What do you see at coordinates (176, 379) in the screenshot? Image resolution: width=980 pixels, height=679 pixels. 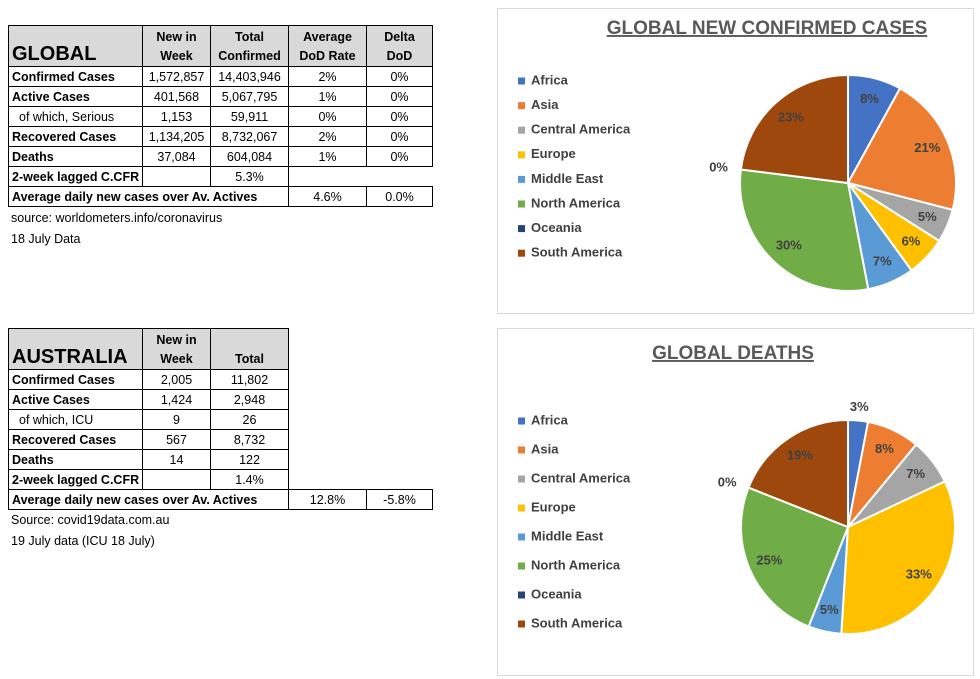 I see `table-cell: 2,005` at bounding box center [176, 379].